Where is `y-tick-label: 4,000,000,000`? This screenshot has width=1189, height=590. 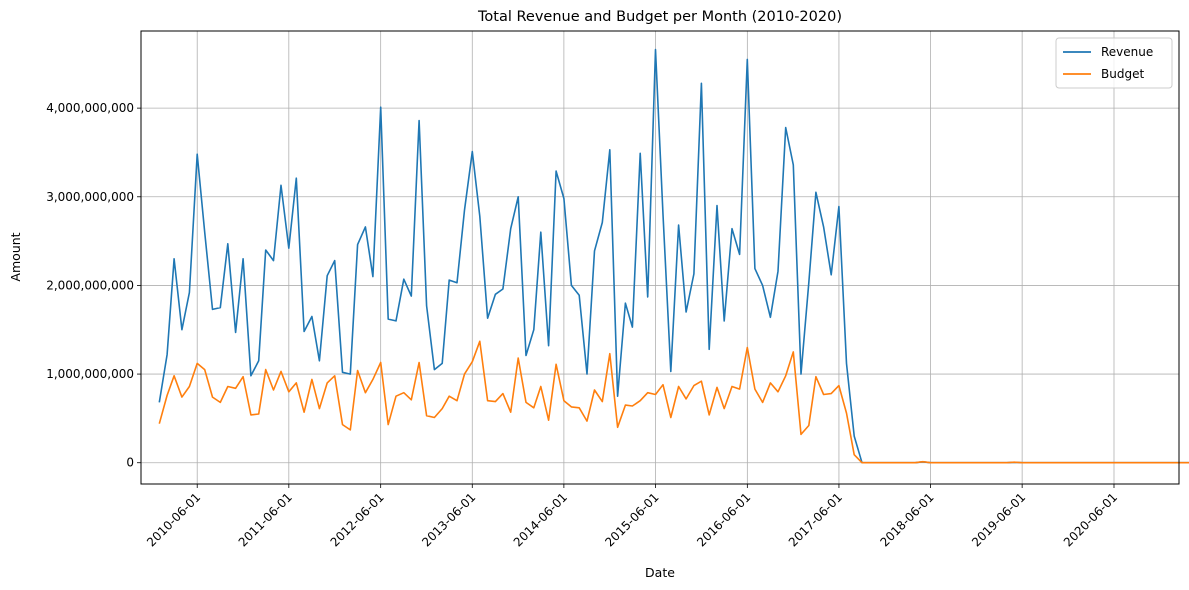 y-tick-label: 4,000,000,000 is located at coordinates (90, 108).